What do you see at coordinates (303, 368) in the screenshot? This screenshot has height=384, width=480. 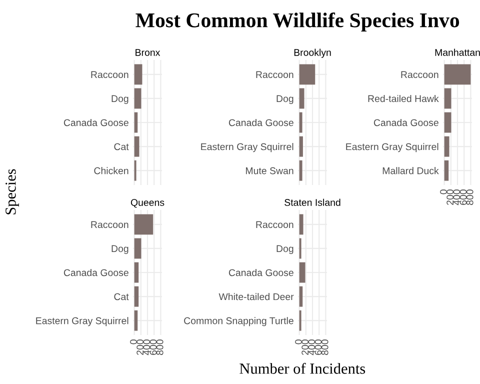 I see `x-axis-title: Number of Incidents` at bounding box center [303, 368].